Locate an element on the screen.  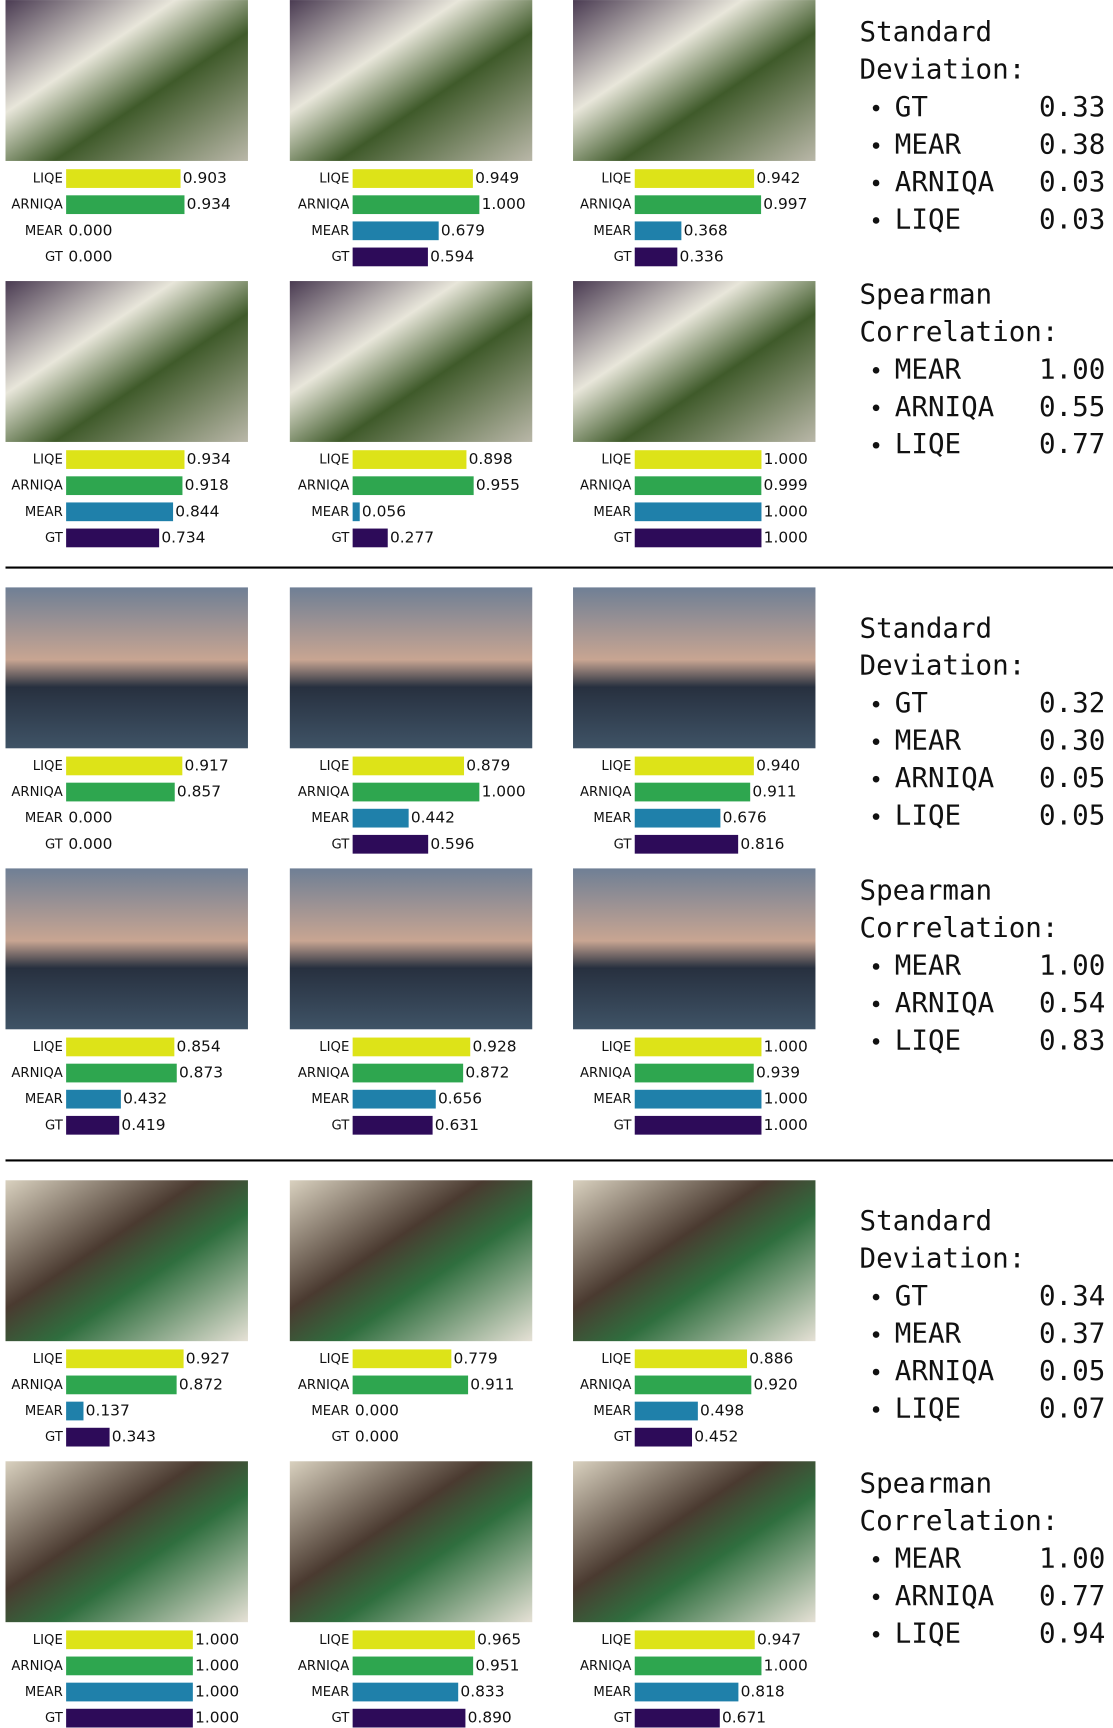
stat-title: Deviation: is located at coordinates (943, 1259).